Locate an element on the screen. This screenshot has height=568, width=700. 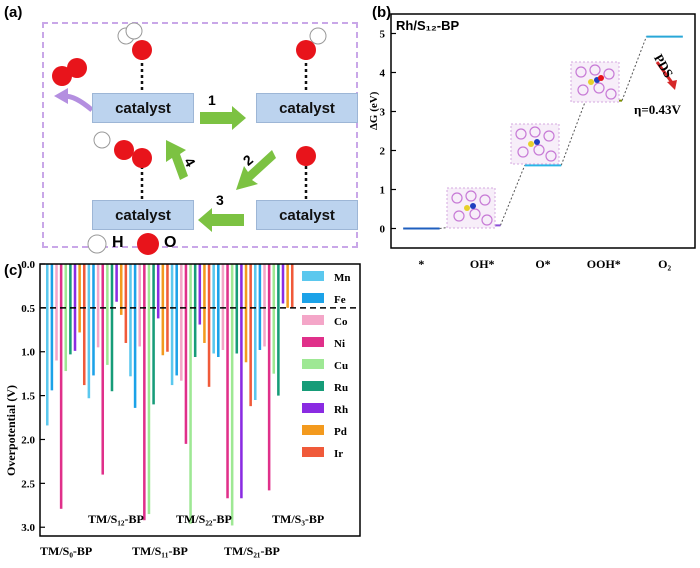
chart-b-ylabel: ΔG (eV) is located at coordinates (374, 110).